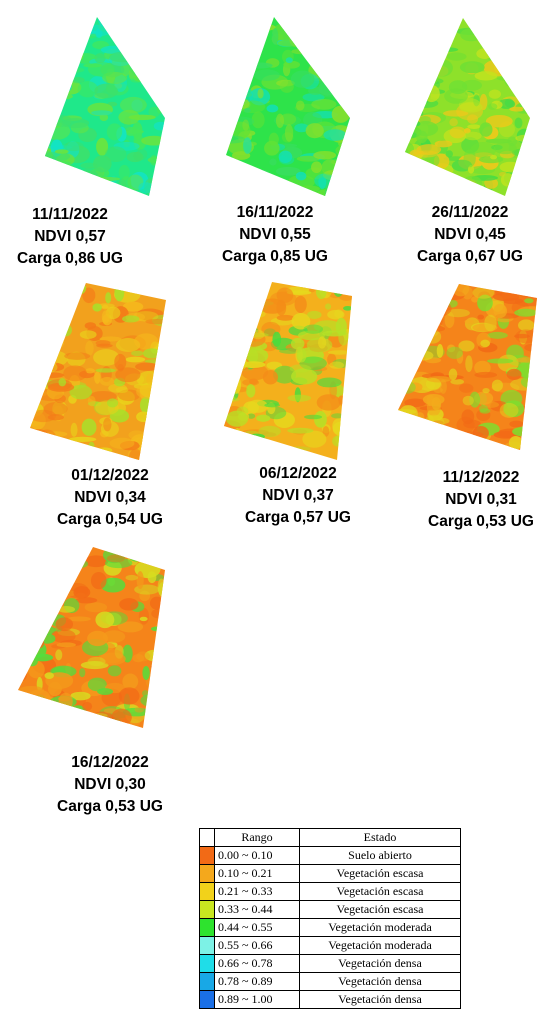  I want to click on legend-row: 0.66 ~ 0.78 Vegetación densa, so click(330, 963).